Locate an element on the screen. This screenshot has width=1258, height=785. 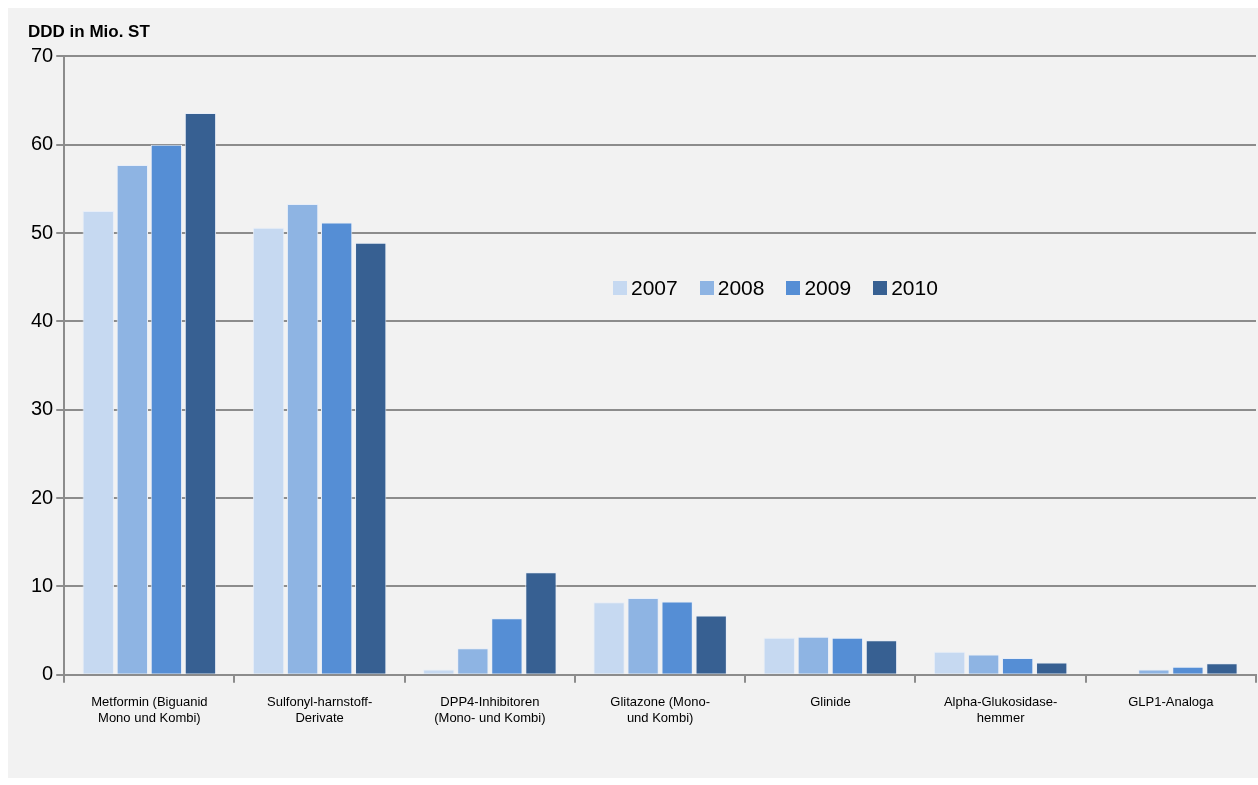
y-tick-label: 10 is located at coordinates (42, 584).